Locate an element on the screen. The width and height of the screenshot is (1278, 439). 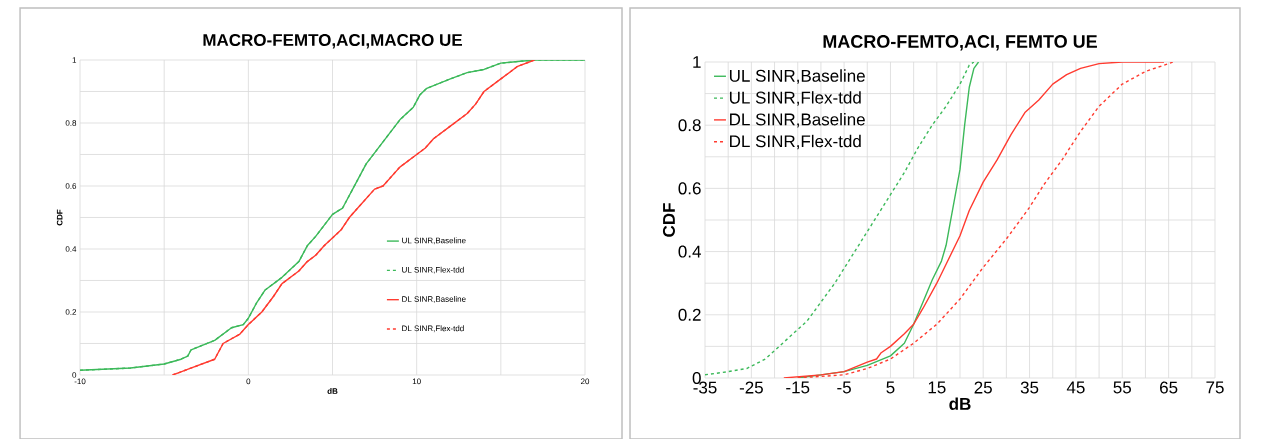
x-tick-label: -25 is located at coordinates (751, 387).